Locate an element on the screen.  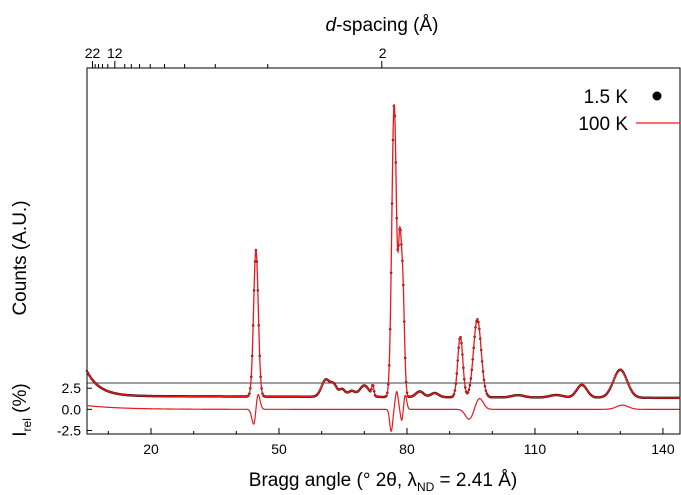
top-tick-label: 2 is located at coordinates (383, 53).